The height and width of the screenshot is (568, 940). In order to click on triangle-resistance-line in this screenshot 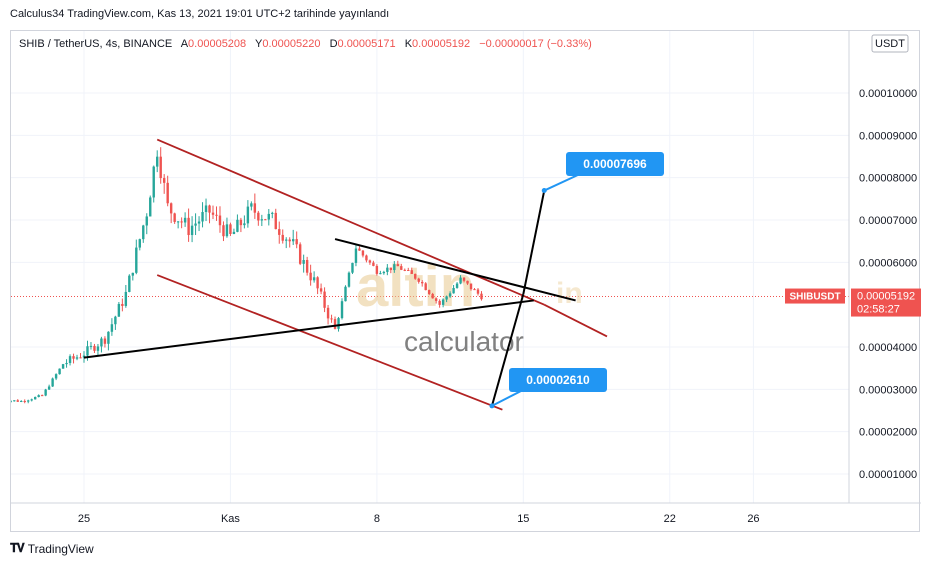, I will do `click(455, 270)`.